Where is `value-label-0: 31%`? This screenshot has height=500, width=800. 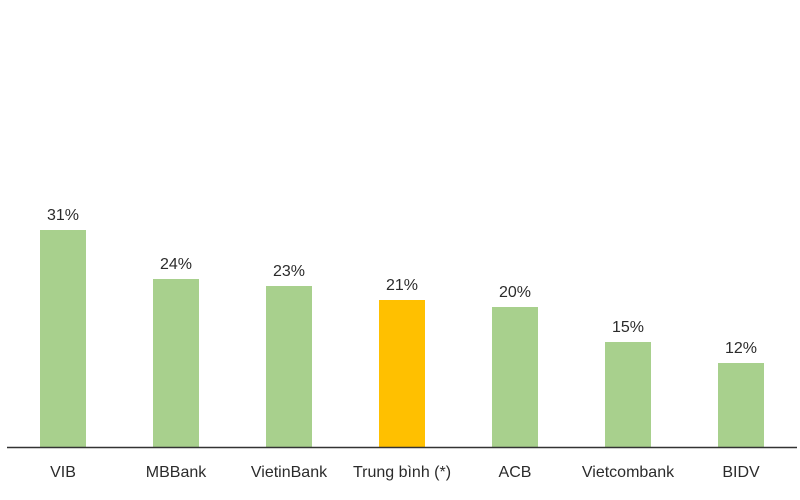
value-label-0: 31% is located at coordinates (63, 215).